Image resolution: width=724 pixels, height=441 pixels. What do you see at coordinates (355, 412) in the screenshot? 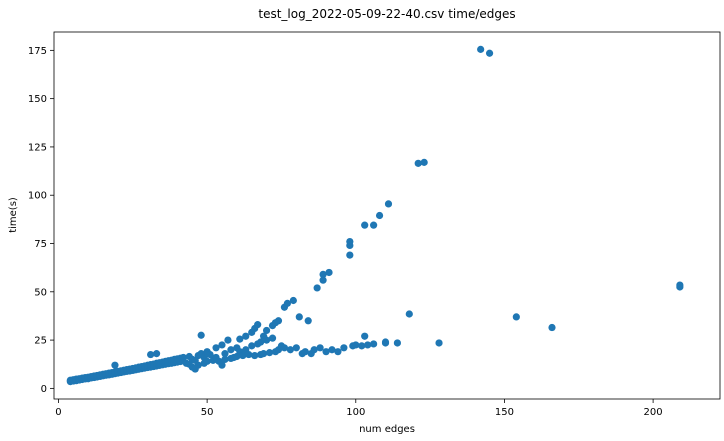
I see `x-tick-label: 100` at bounding box center [355, 412].